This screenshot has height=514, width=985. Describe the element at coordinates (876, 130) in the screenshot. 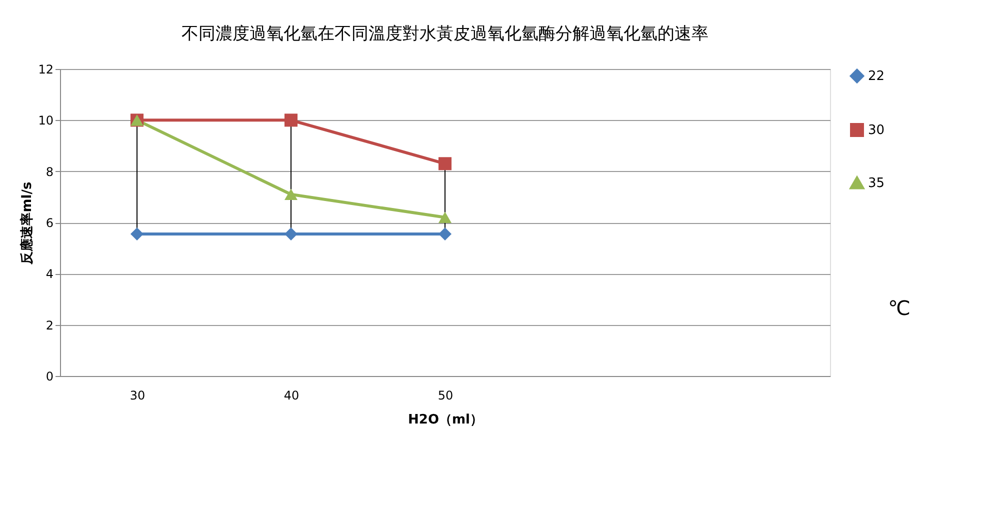

I see `legend-label: 30` at that location.